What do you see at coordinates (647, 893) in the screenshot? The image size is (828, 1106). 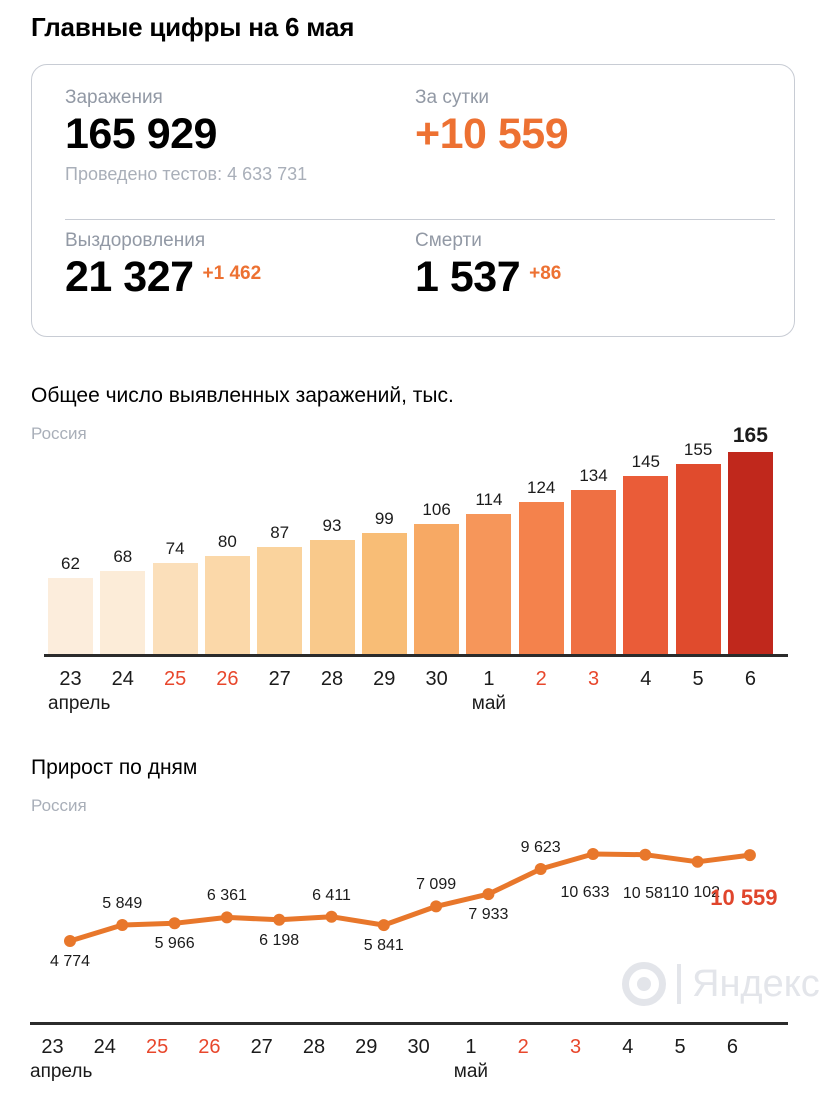 I see `line-value-label: 10 581` at bounding box center [647, 893].